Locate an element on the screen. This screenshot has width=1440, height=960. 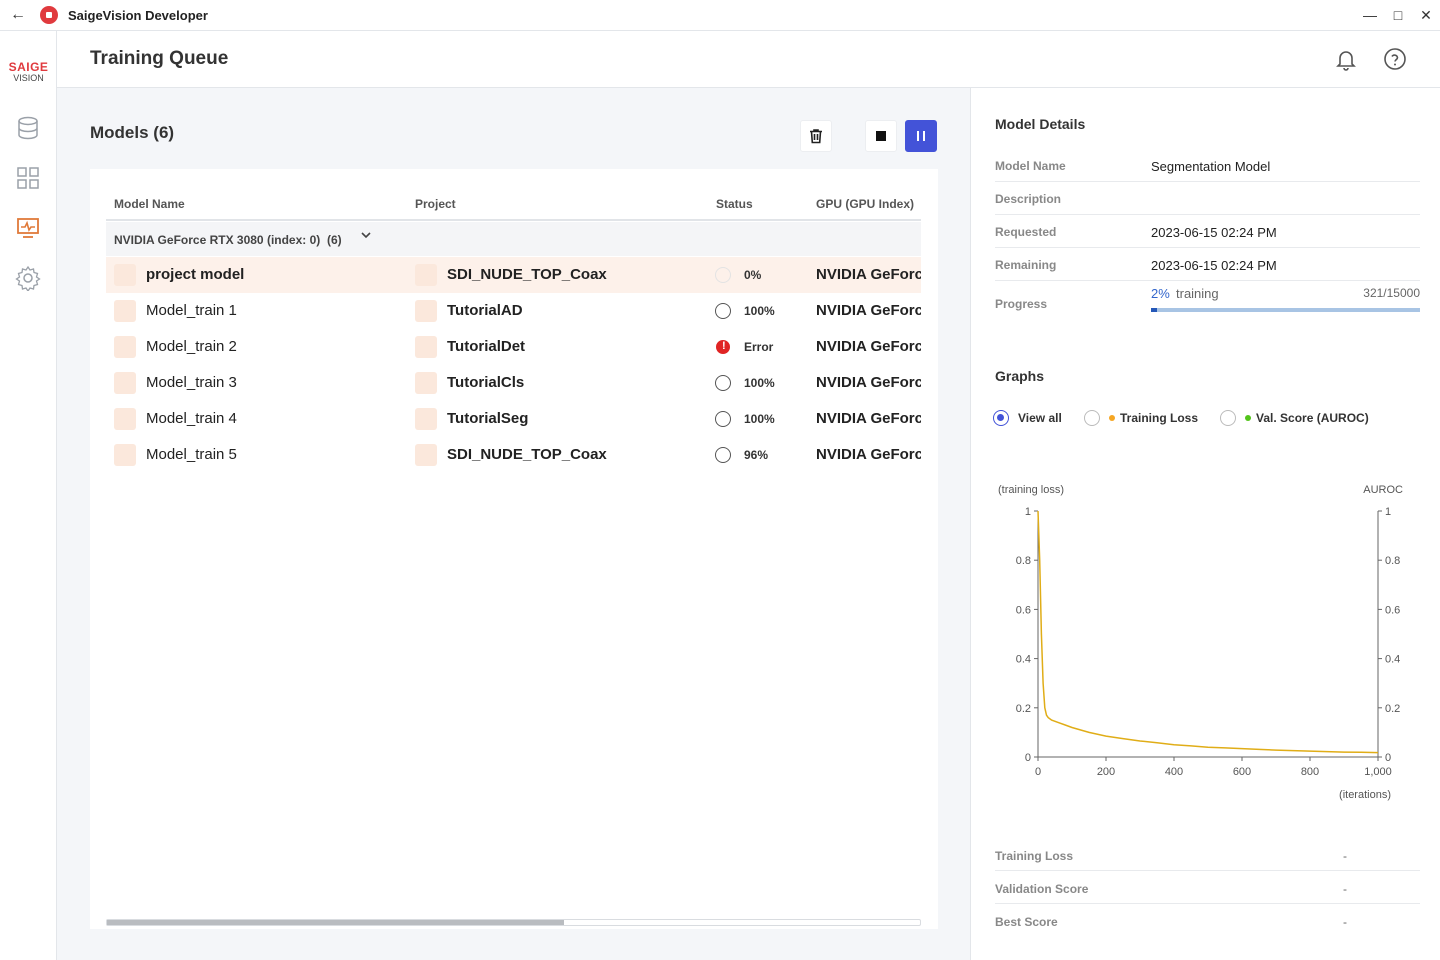
detail-key: Model Name is located at coordinates (1030, 166).